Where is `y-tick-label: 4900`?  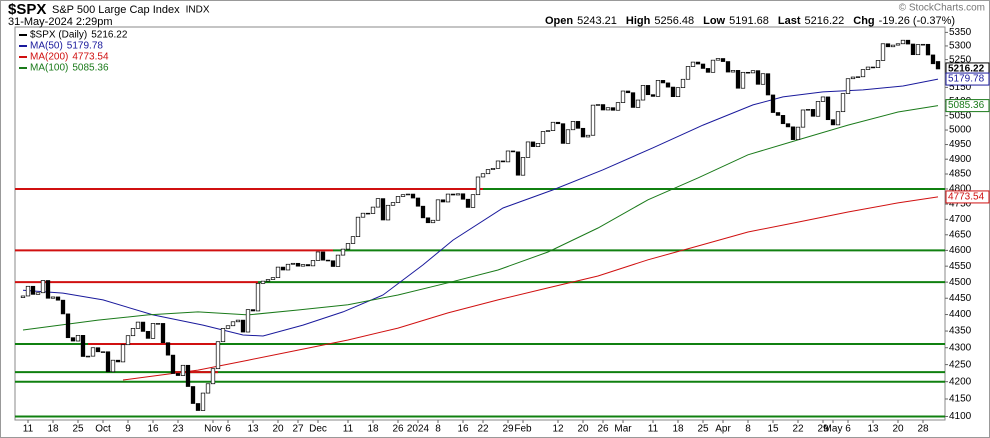
y-tick-label: 4900 is located at coordinates (960, 159).